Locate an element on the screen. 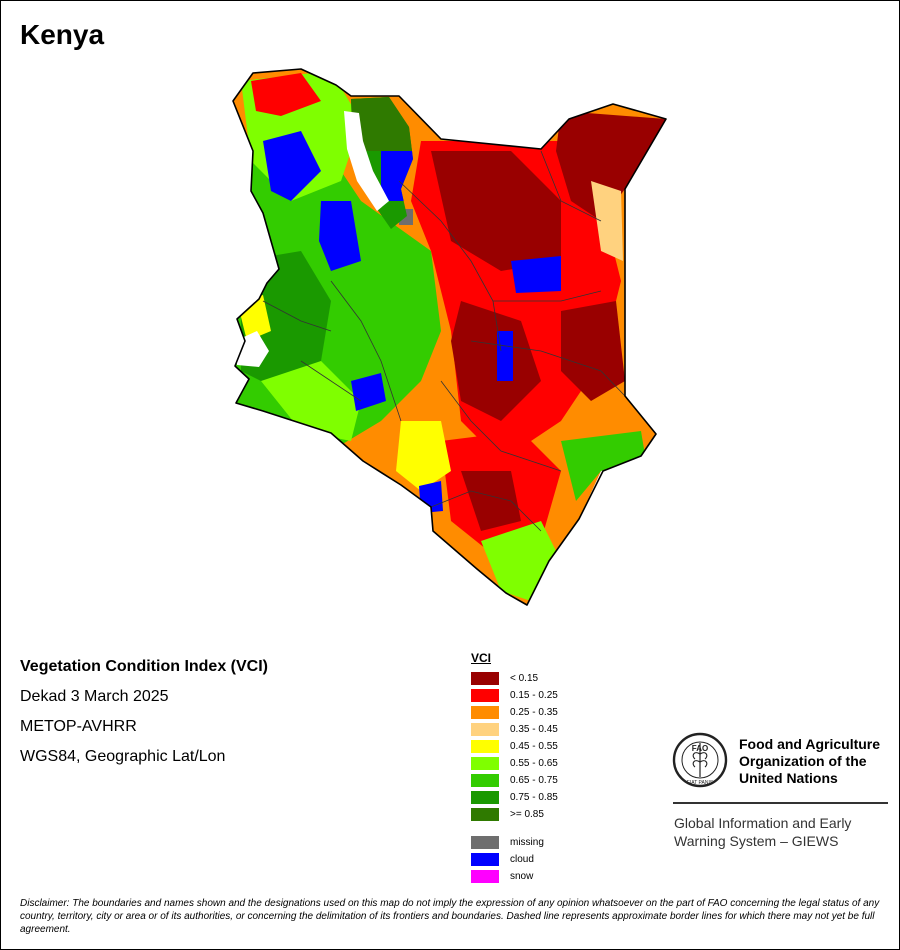  vci-zone-mandera-darkred is located at coordinates (611, 166).